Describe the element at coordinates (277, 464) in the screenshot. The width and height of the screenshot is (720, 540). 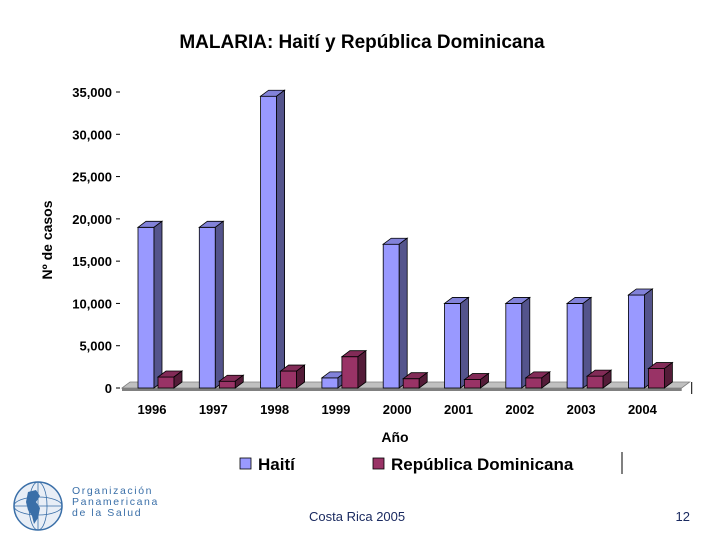
I see `legend-label-0: Haití` at that location.